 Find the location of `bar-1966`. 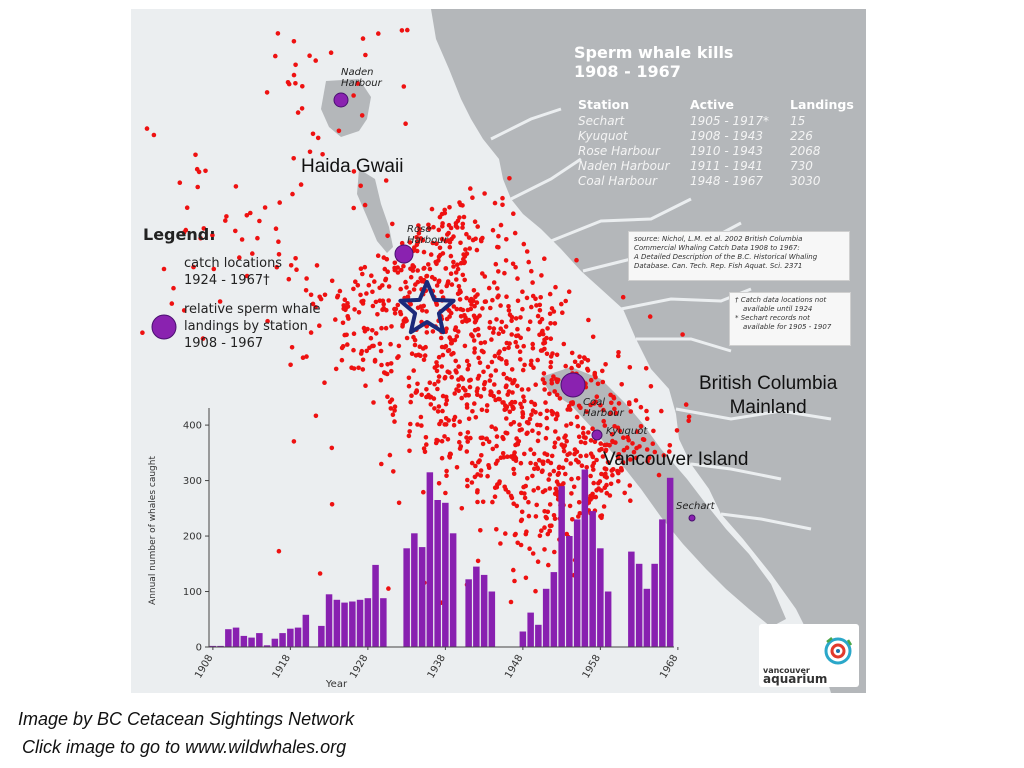

bar-1966 is located at coordinates (662, 583).